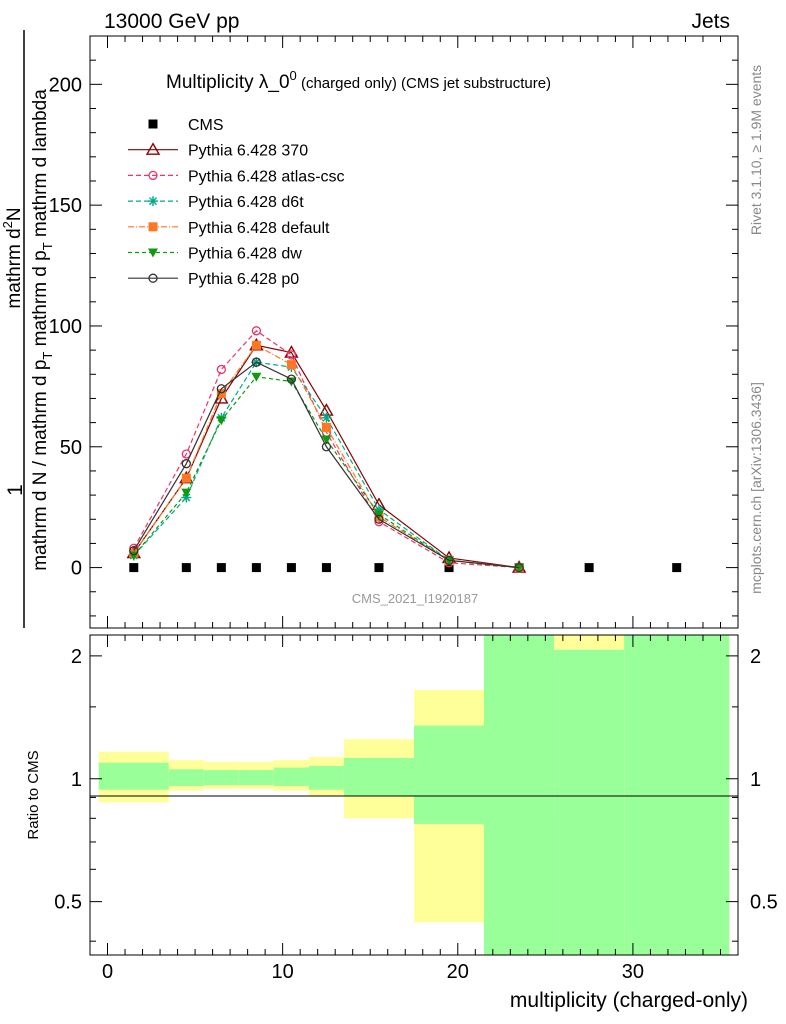 This screenshot has width=786, height=1024. Describe the element at coordinates (15, 490) in the screenshot. I see `main-ylabel-top: 1` at that location.